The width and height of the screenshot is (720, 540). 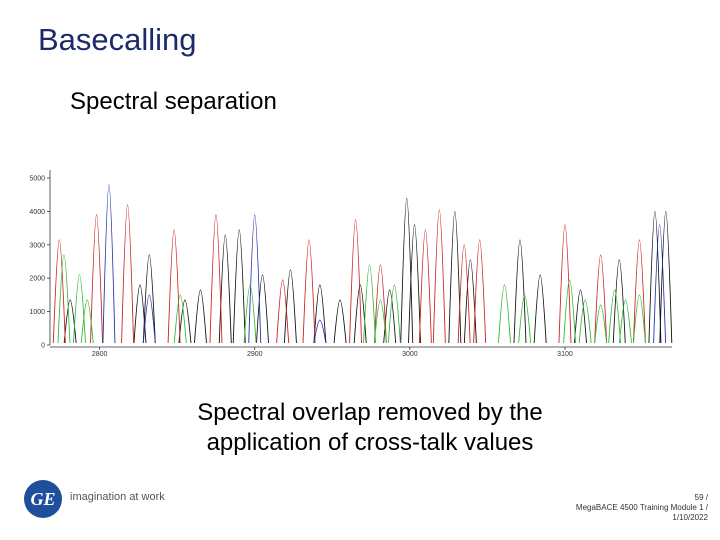 What do you see at coordinates (37, 212) in the screenshot?
I see `y-tick-label: 4000` at bounding box center [37, 212].